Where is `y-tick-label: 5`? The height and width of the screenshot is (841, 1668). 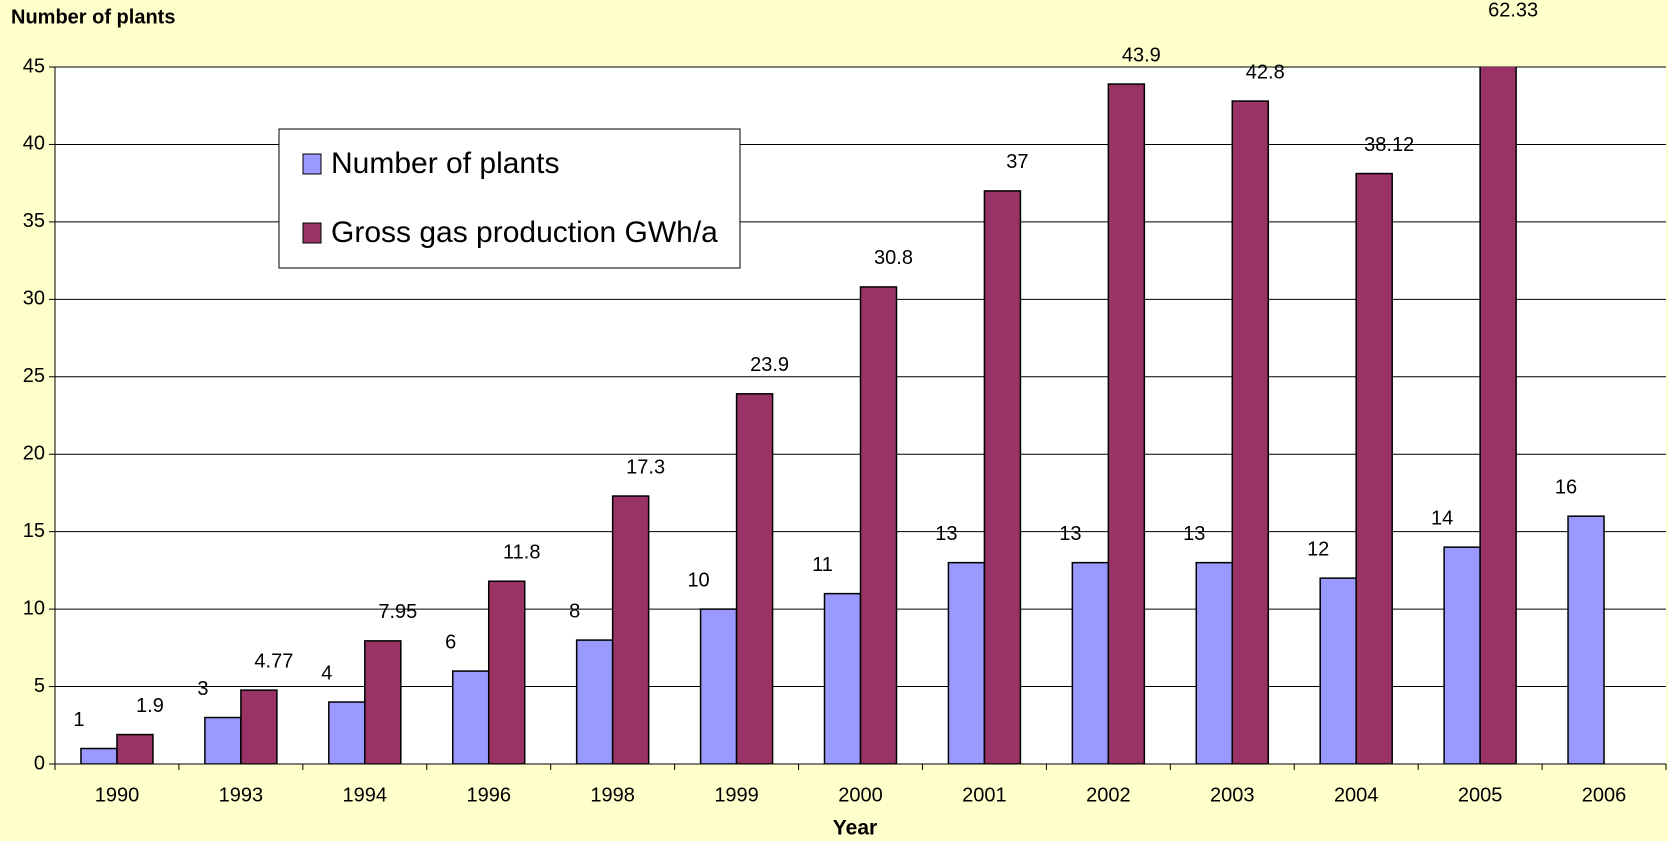
y-tick-label: 5 is located at coordinates (39, 686).